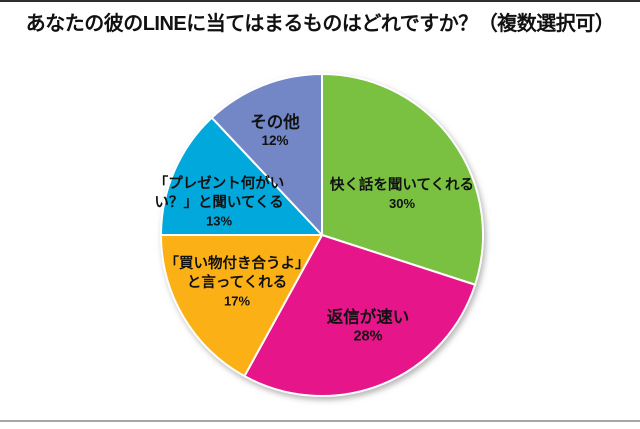 The width and height of the screenshot is (640, 429). What do you see at coordinates (402, 203) in the screenshot?
I see `slice-pct-label: 30%` at bounding box center [402, 203].